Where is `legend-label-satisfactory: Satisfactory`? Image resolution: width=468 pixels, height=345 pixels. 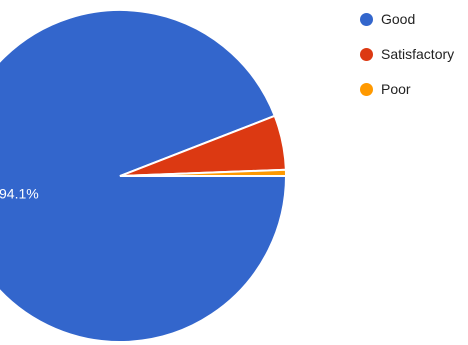
legend-label-satisfactory: Satisfactory is located at coordinates (418, 54).